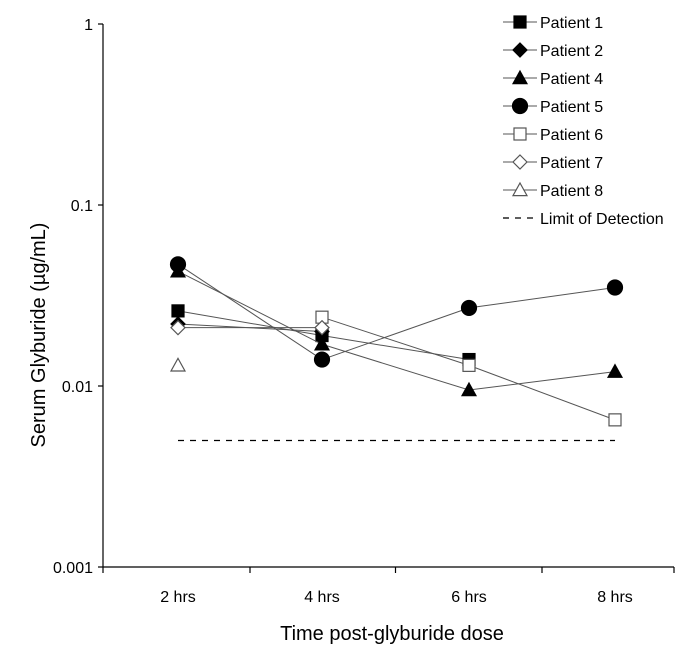  I want to click on legend-label: Patient 8, so click(571, 191).